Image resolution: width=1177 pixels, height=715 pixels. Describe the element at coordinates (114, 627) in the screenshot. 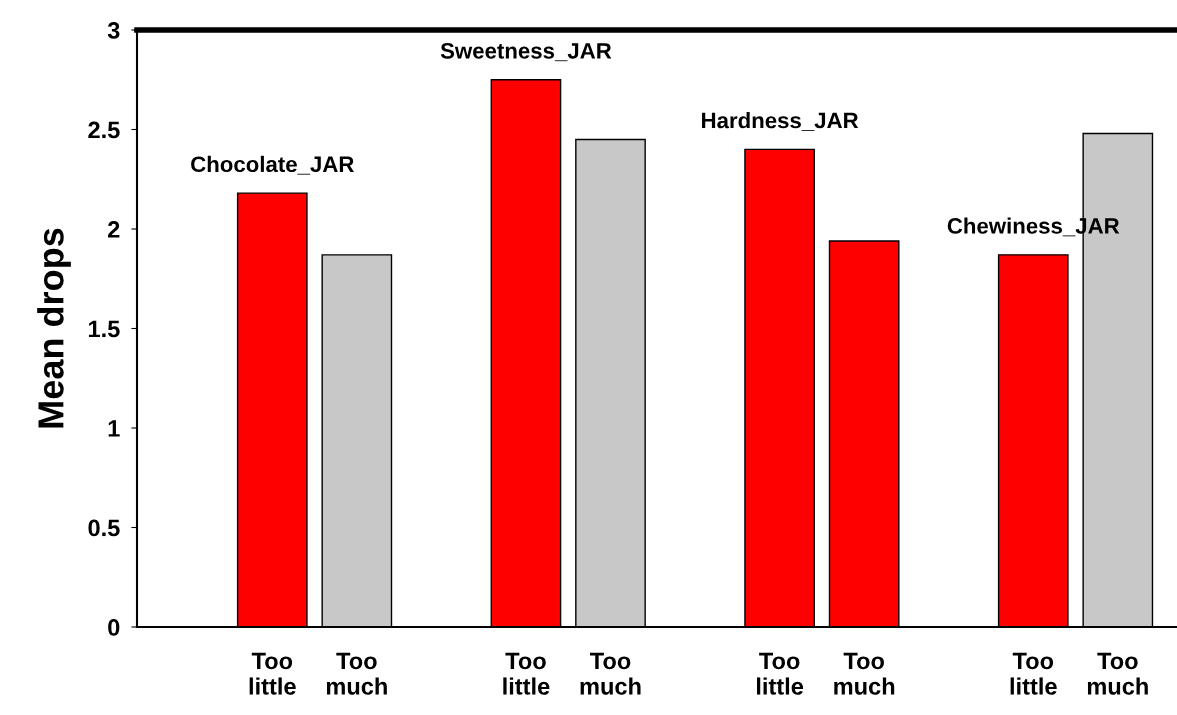

I see `y-tick-label: 0` at that location.